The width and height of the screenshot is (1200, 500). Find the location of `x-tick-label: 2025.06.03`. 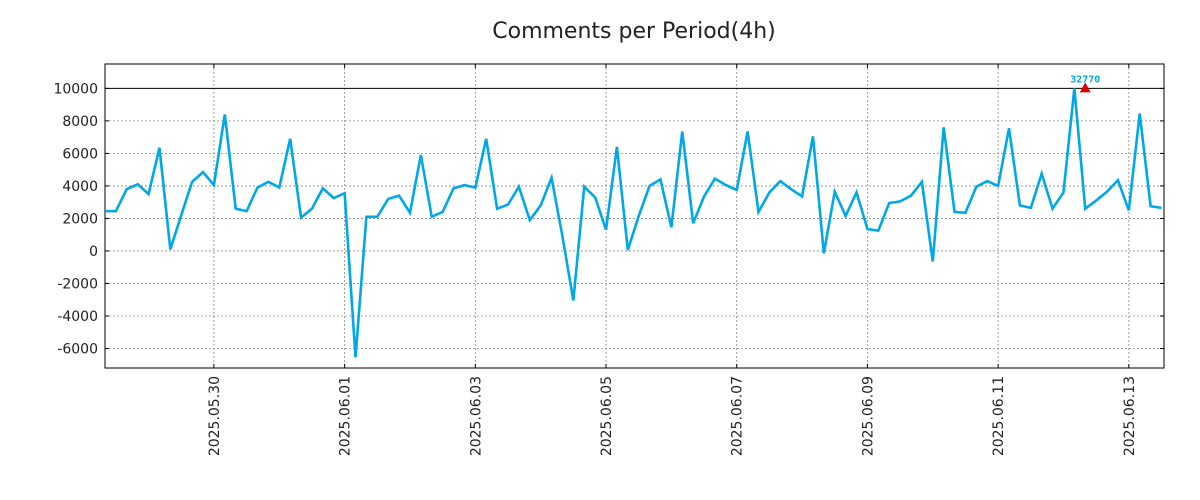

x-tick-label: 2025.06.03 is located at coordinates (476, 416).